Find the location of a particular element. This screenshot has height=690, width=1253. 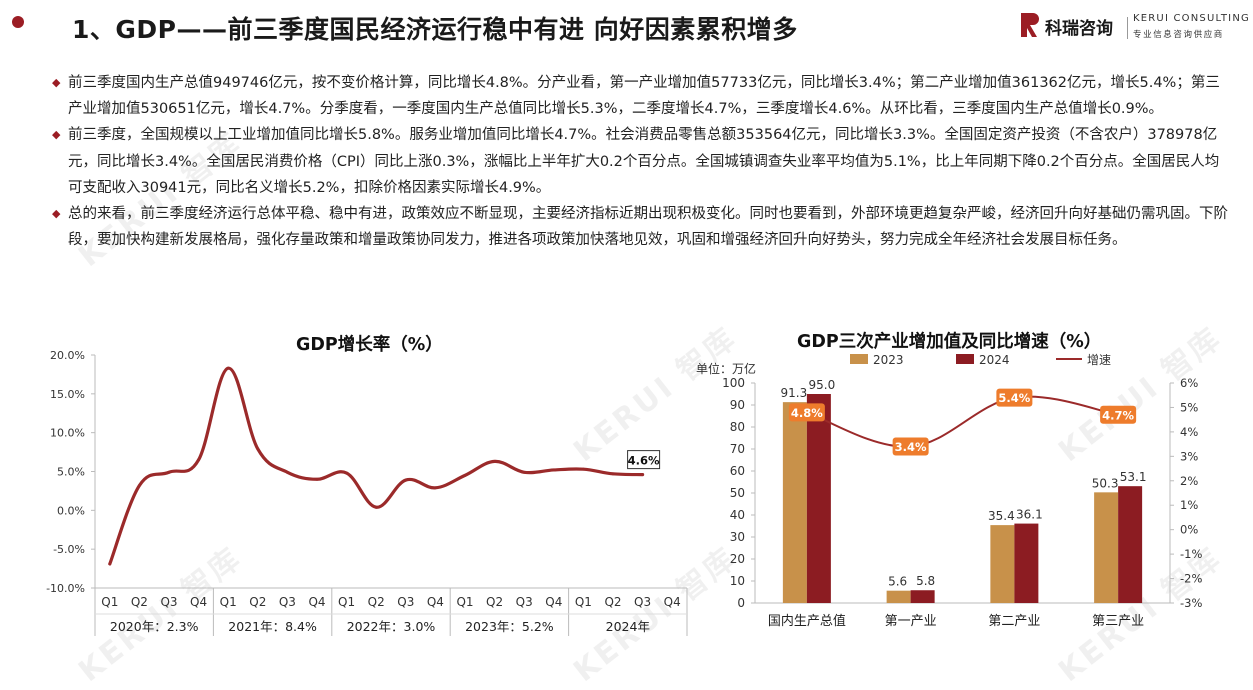

gdp-growth-chart-title: GDP增长率（%） is located at coordinates (369, 345).